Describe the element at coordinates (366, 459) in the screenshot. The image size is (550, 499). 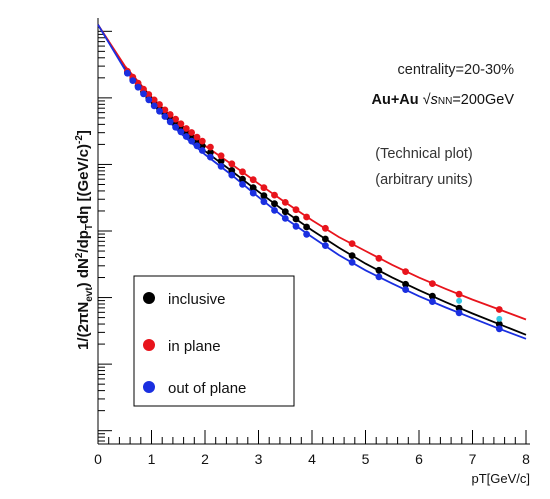
I see `x-tick-label: 5` at that location.